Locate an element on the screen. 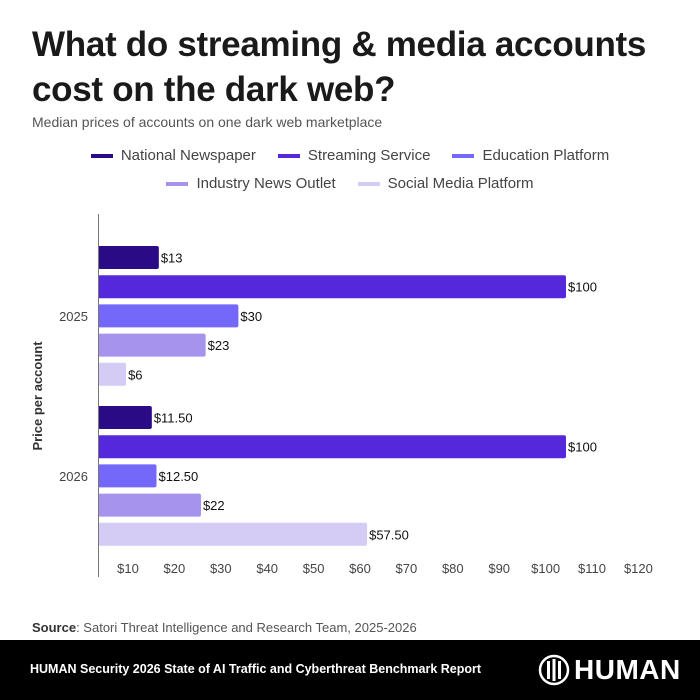 Image resolution: width=700 pixels, height=700 pixels. bar-2026-social-media-platform is located at coordinates (233, 534).